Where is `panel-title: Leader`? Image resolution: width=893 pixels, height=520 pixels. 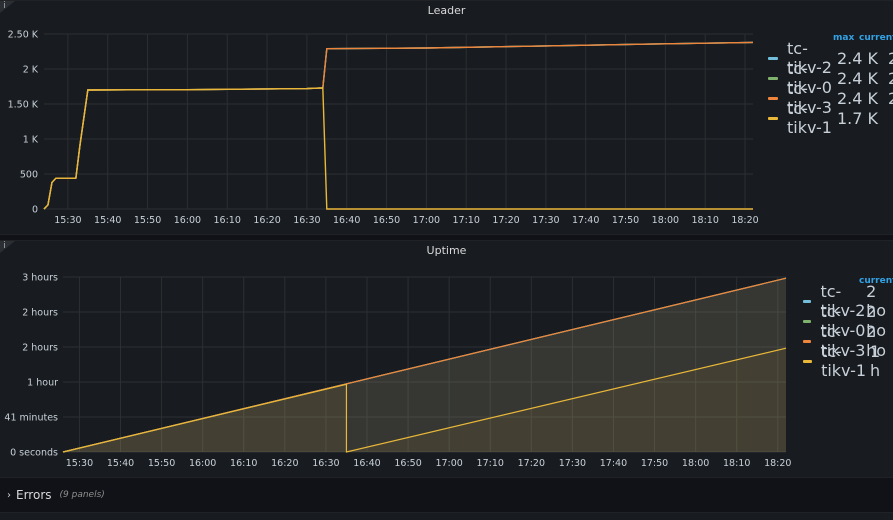
panel-title: Leader is located at coordinates (446, 10).